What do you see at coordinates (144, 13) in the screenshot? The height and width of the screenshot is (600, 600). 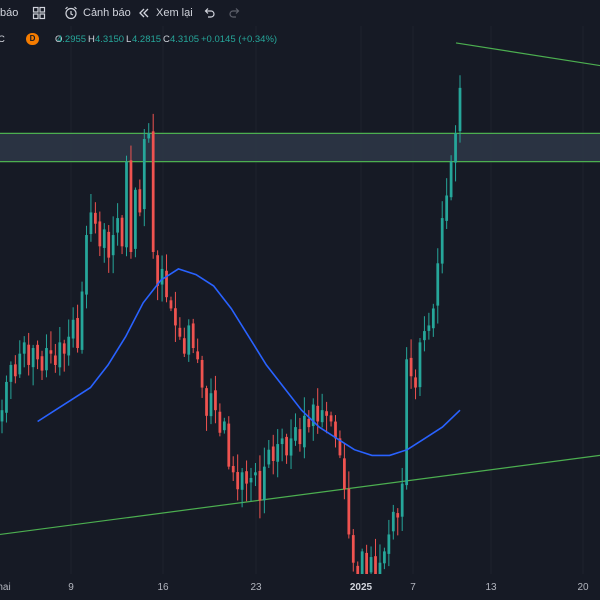 I see `rewind-icon` at bounding box center [144, 13].